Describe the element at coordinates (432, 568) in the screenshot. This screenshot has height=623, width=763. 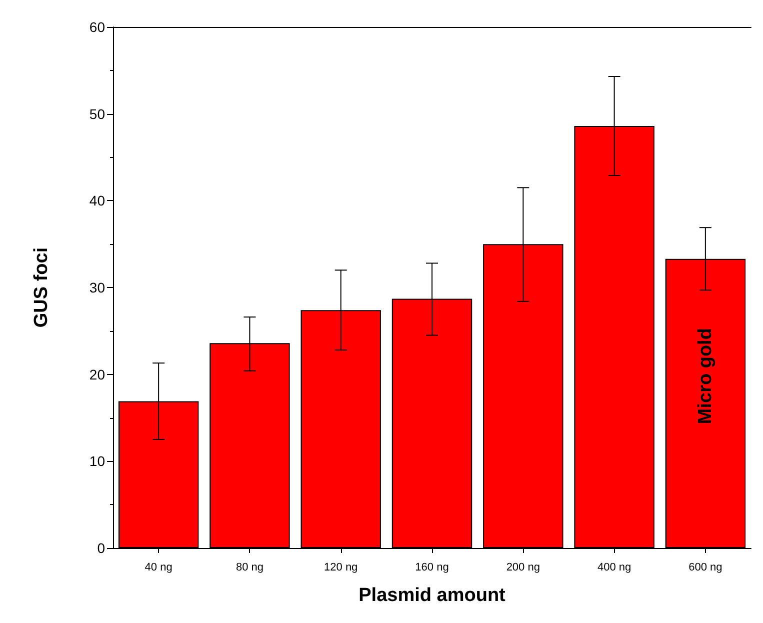
I see `x-tick-label: 160 ng` at that location.